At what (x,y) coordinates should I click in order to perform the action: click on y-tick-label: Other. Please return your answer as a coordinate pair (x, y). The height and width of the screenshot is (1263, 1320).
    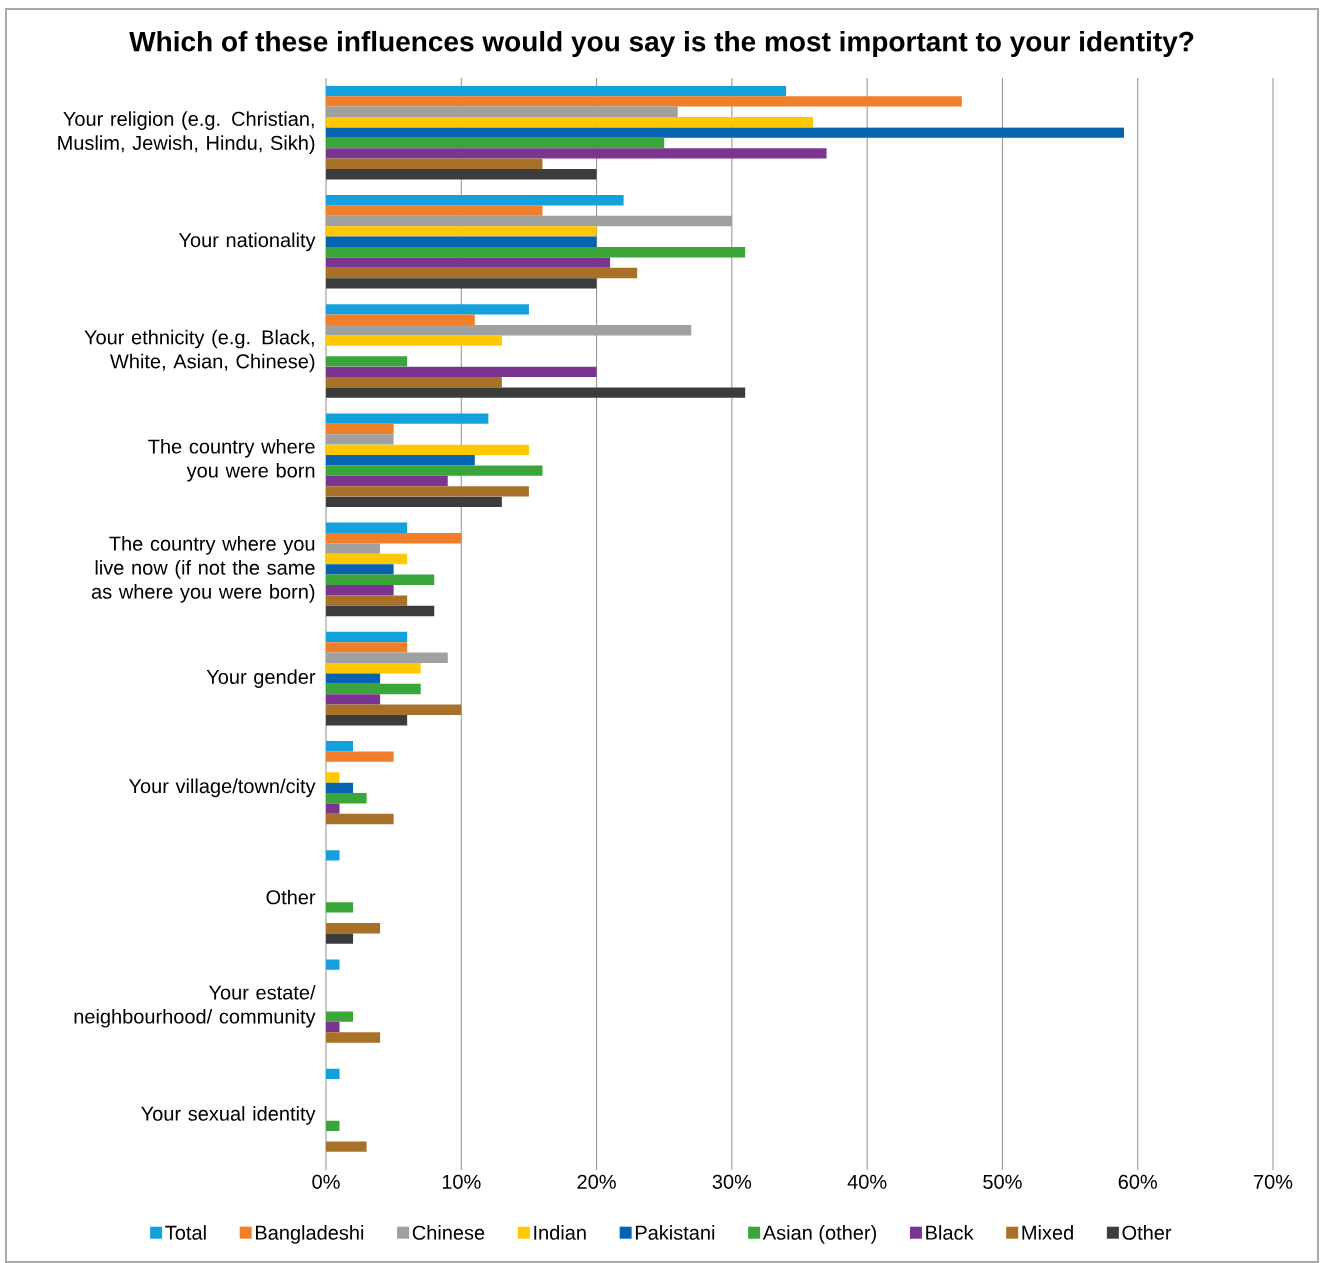
    Looking at the image, I should click on (291, 897).